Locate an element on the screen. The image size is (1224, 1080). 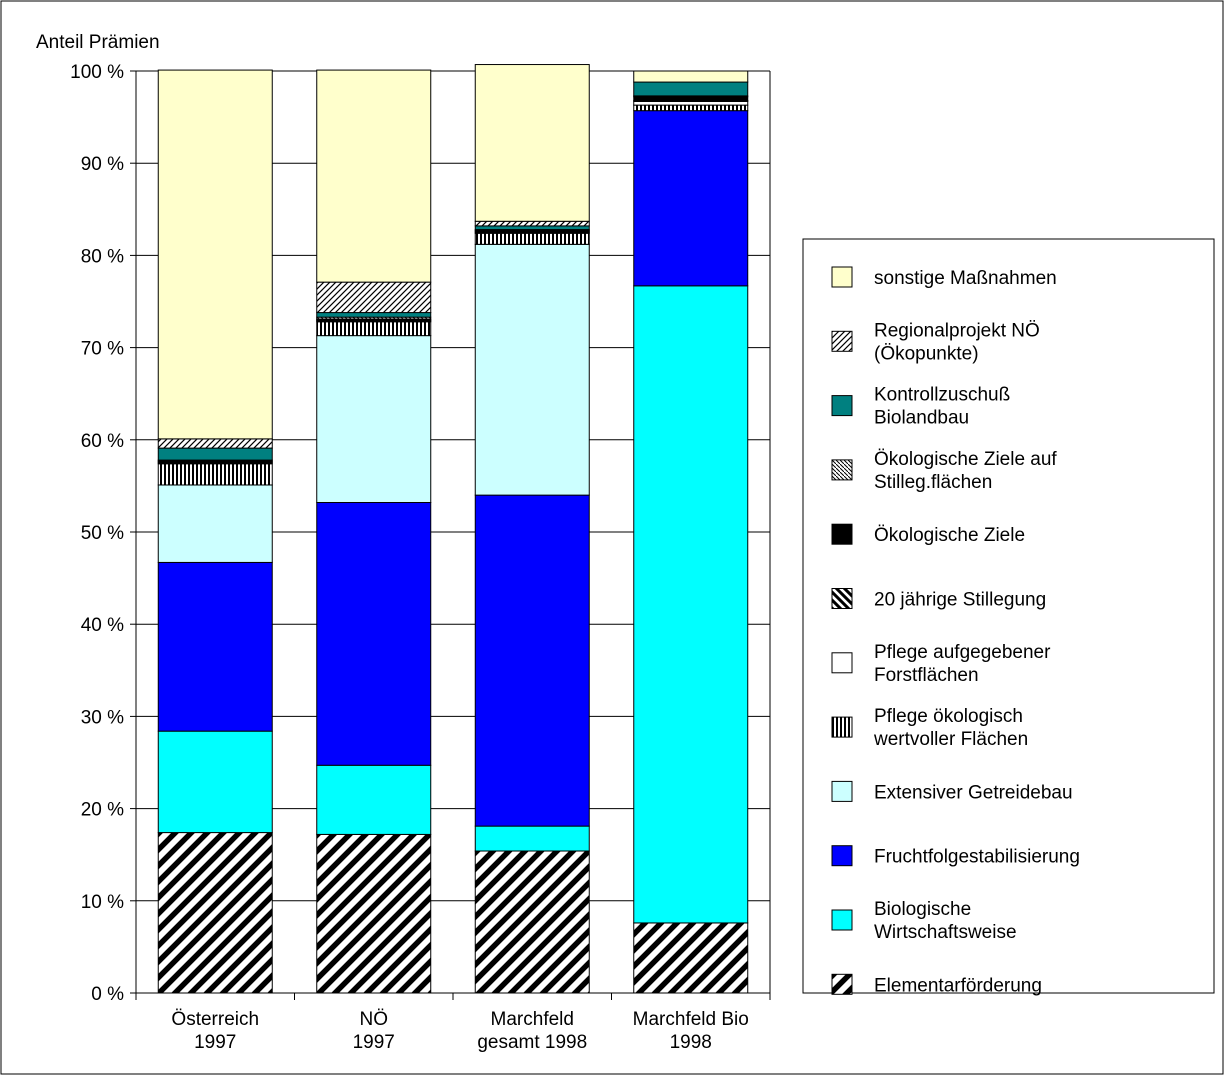
legend-item: Biologische Wirtschaftsweise is located at coordinates (924, 921).